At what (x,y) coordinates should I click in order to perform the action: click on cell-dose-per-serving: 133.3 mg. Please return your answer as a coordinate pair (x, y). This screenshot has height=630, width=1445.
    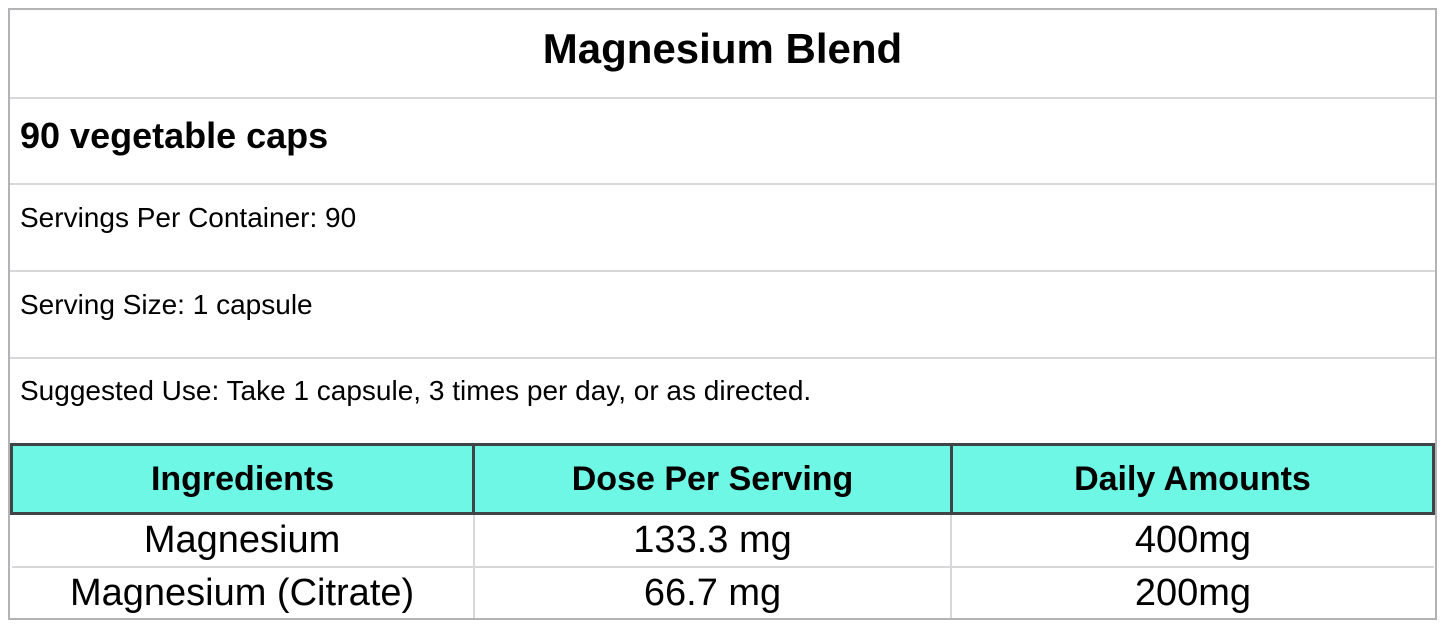
    Looking at the image, I should click on (712, 540).